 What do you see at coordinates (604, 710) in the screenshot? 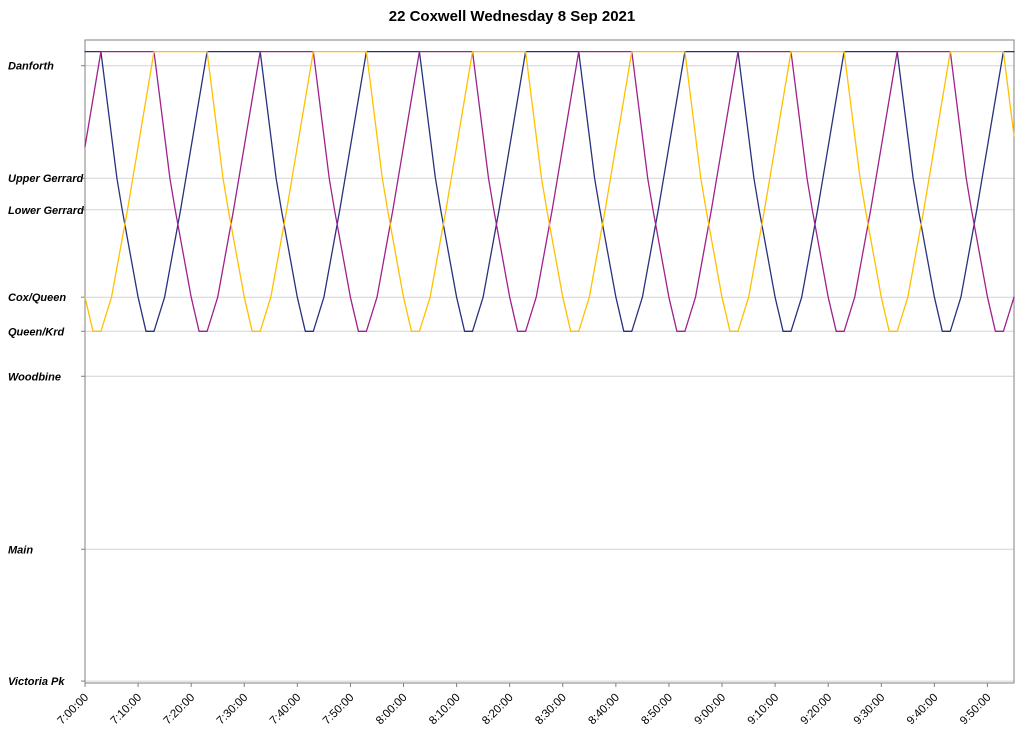
I see `x-axis-label: 8:40:00` at bounding box center [604, 710].